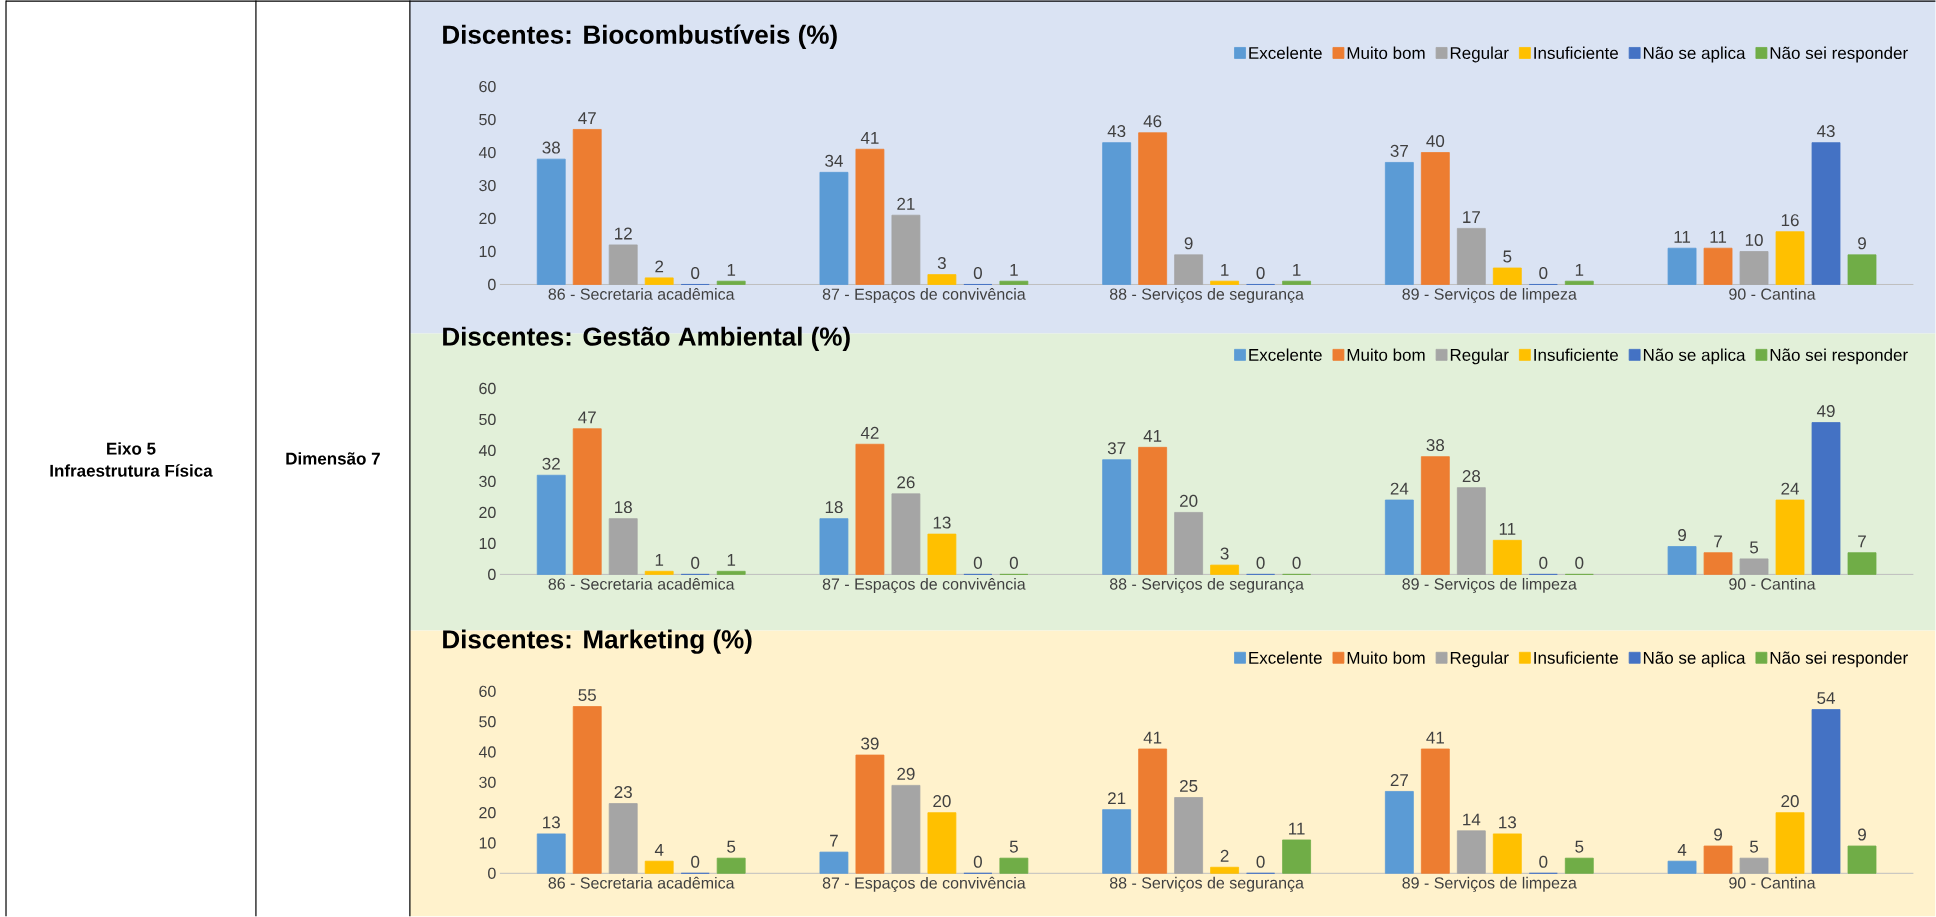 The image size is (1936, 917). I want to click on data-label: 4, so click(1682, 850).